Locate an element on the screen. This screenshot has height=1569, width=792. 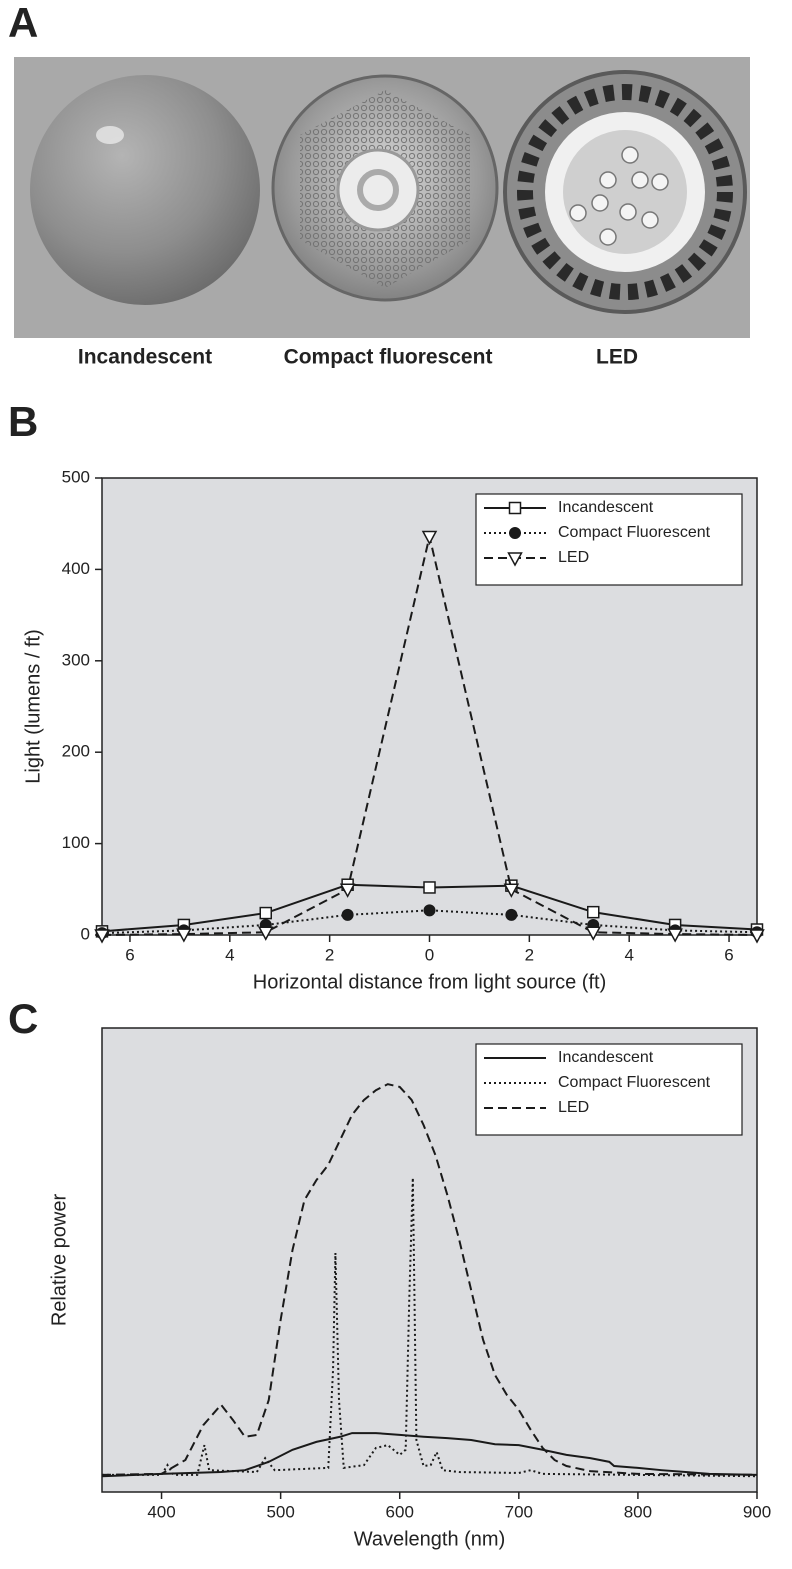
photo-caption: LED is located at coordinates (617, 357).